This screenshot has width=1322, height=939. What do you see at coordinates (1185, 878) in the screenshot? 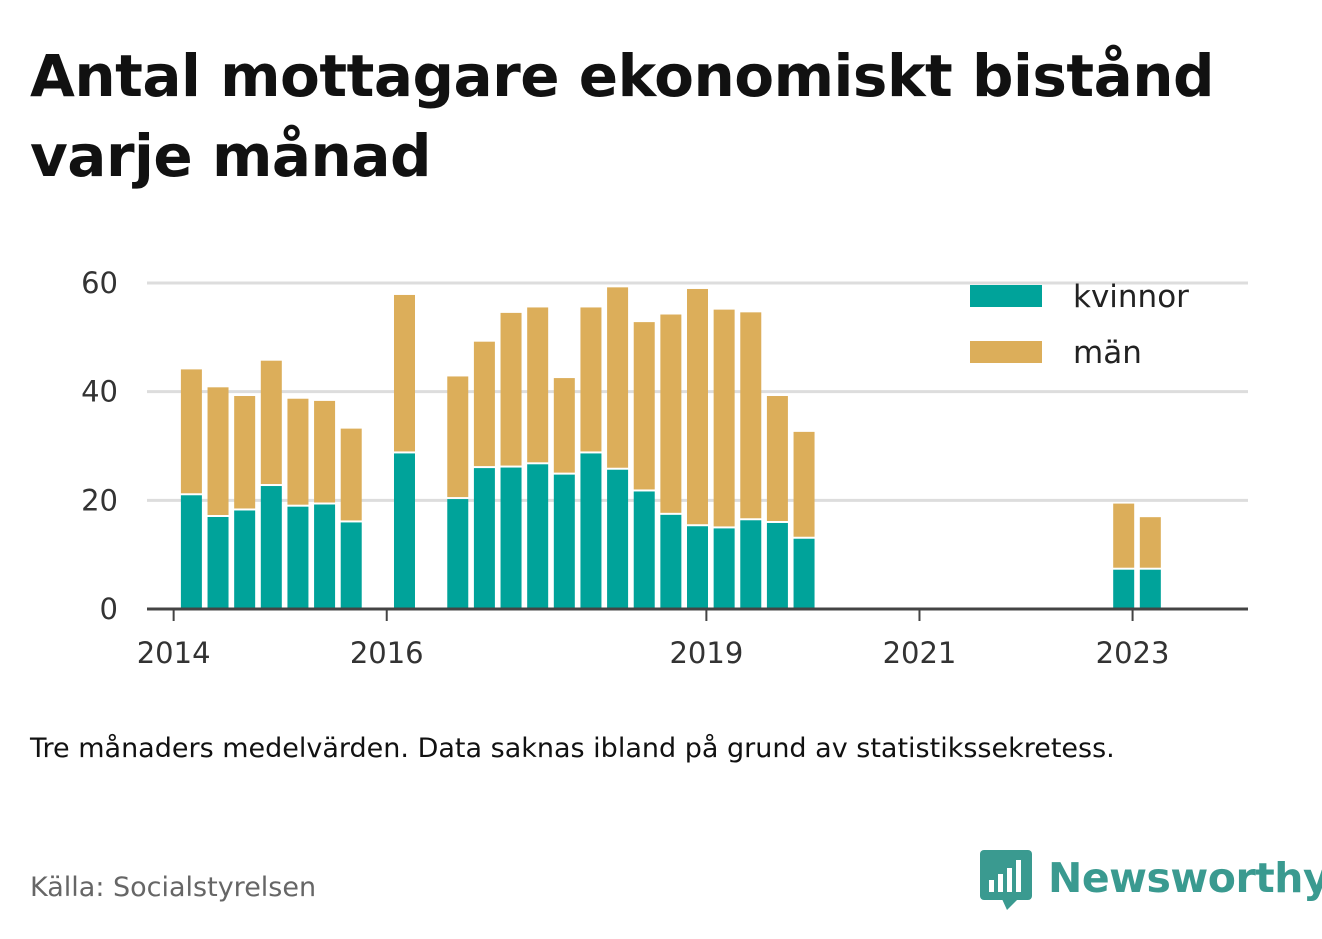
I see `brand-name: Newsworthy` at bounding box center [1185, 878].